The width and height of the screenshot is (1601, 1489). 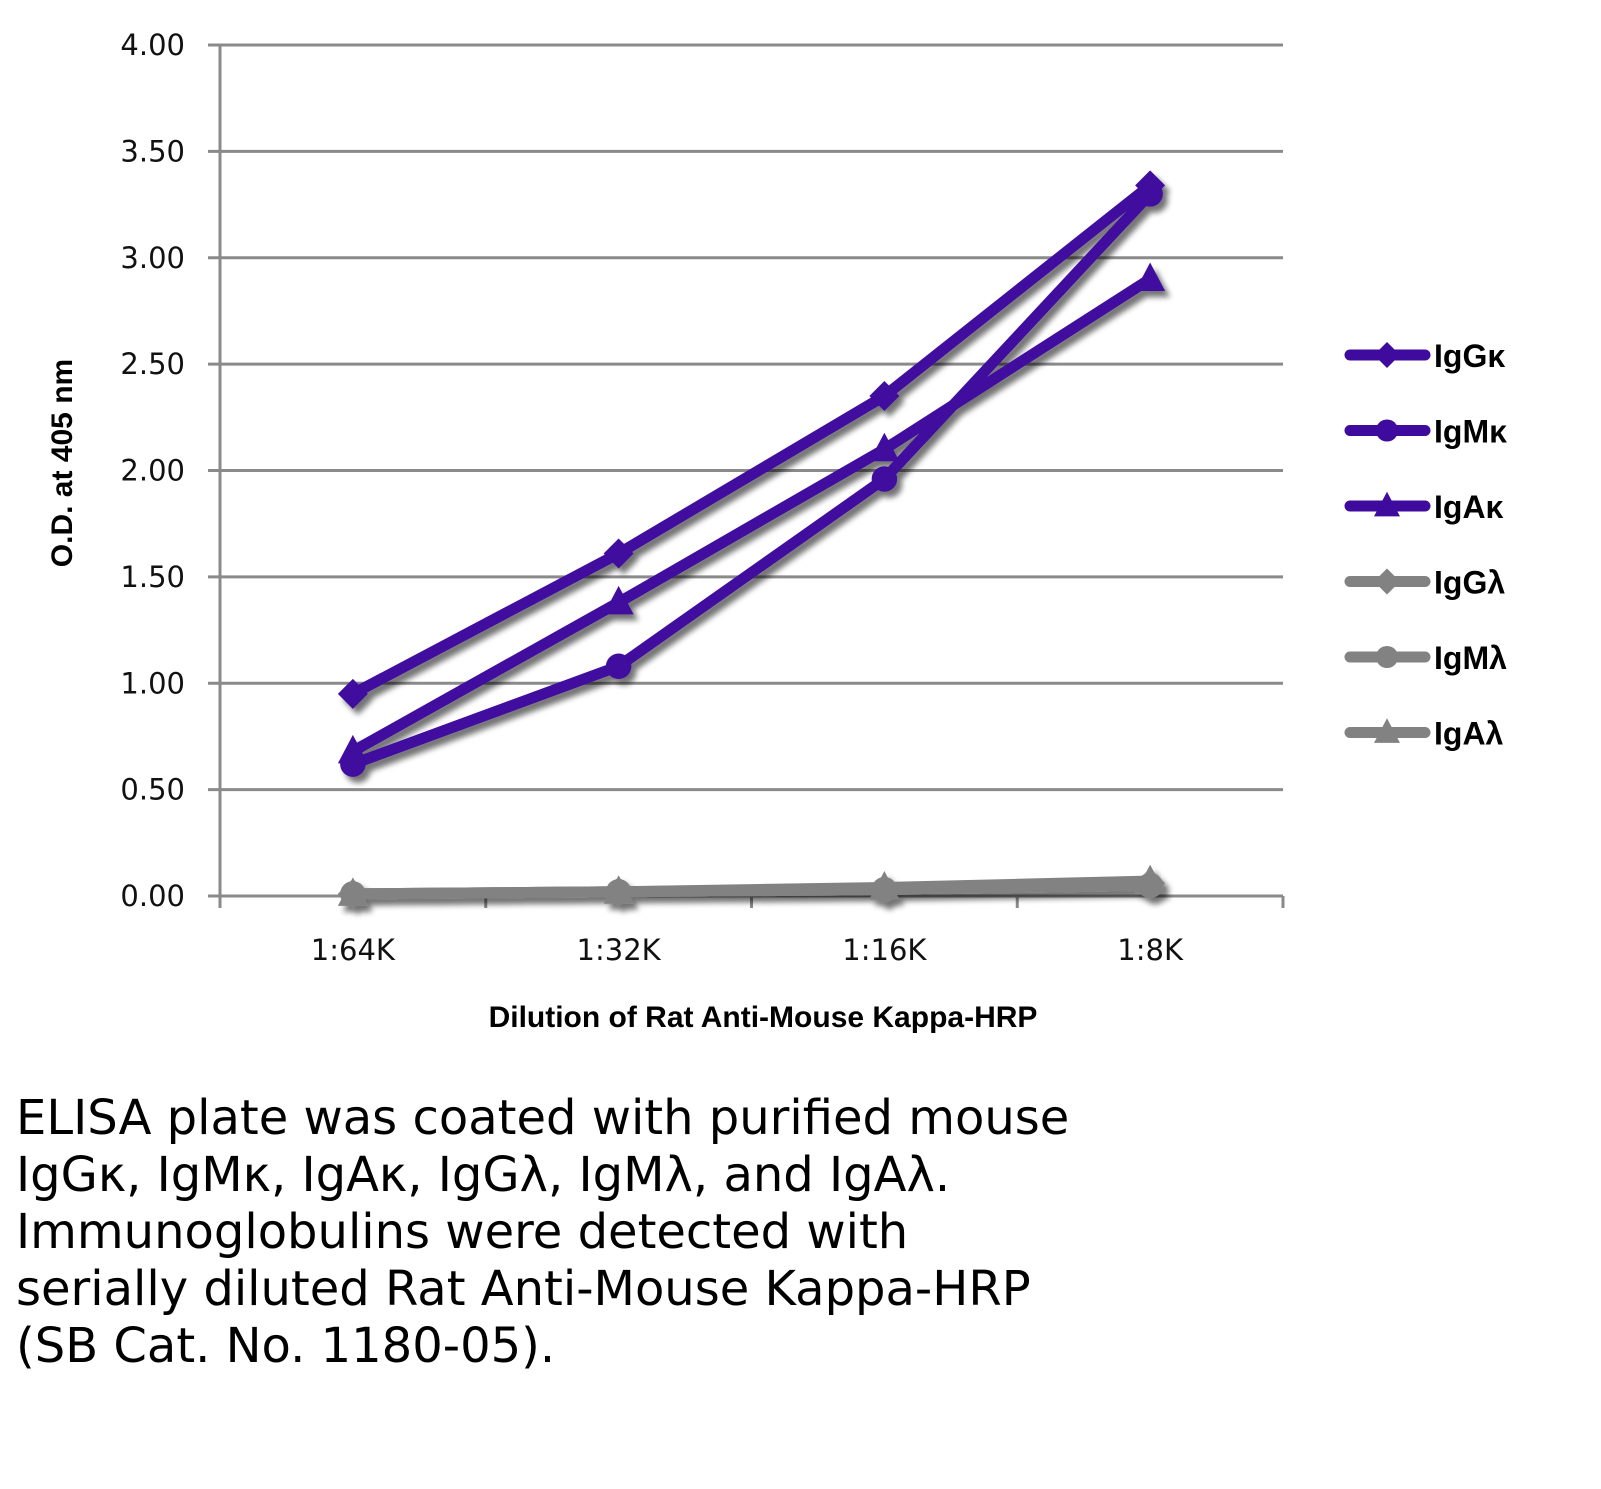 What do you see at coordinates (152, 790) in the screenshot?
I see `y-tick-label: 0.50` at bounding box center [152, 790].